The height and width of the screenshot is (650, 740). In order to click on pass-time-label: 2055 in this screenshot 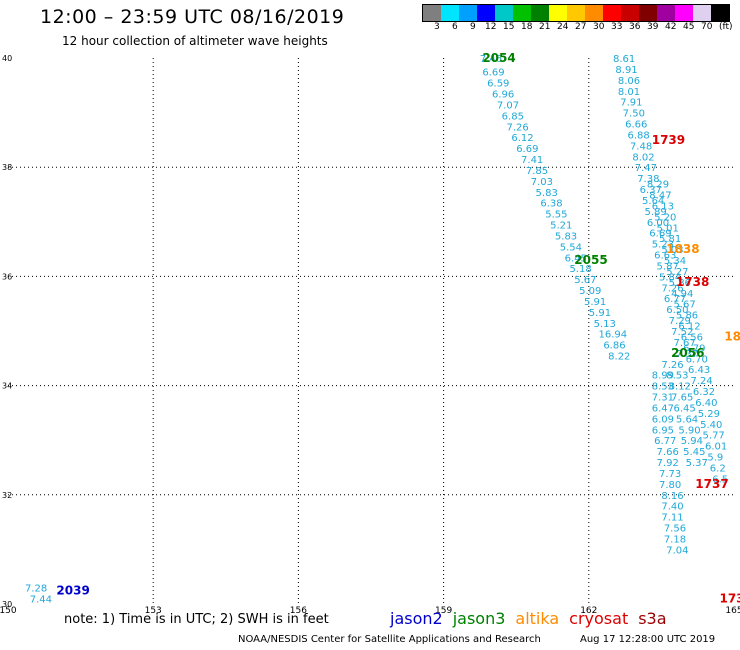, I will do `click(590, 260)`.